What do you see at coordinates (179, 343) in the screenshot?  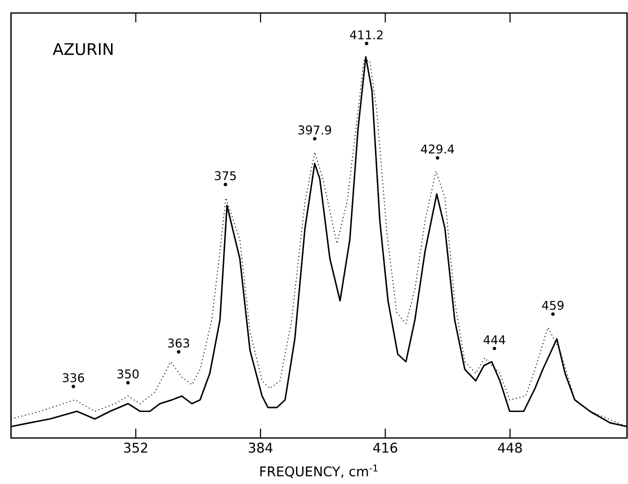 I see `annotation: 363` at bounding box center [179, 343].